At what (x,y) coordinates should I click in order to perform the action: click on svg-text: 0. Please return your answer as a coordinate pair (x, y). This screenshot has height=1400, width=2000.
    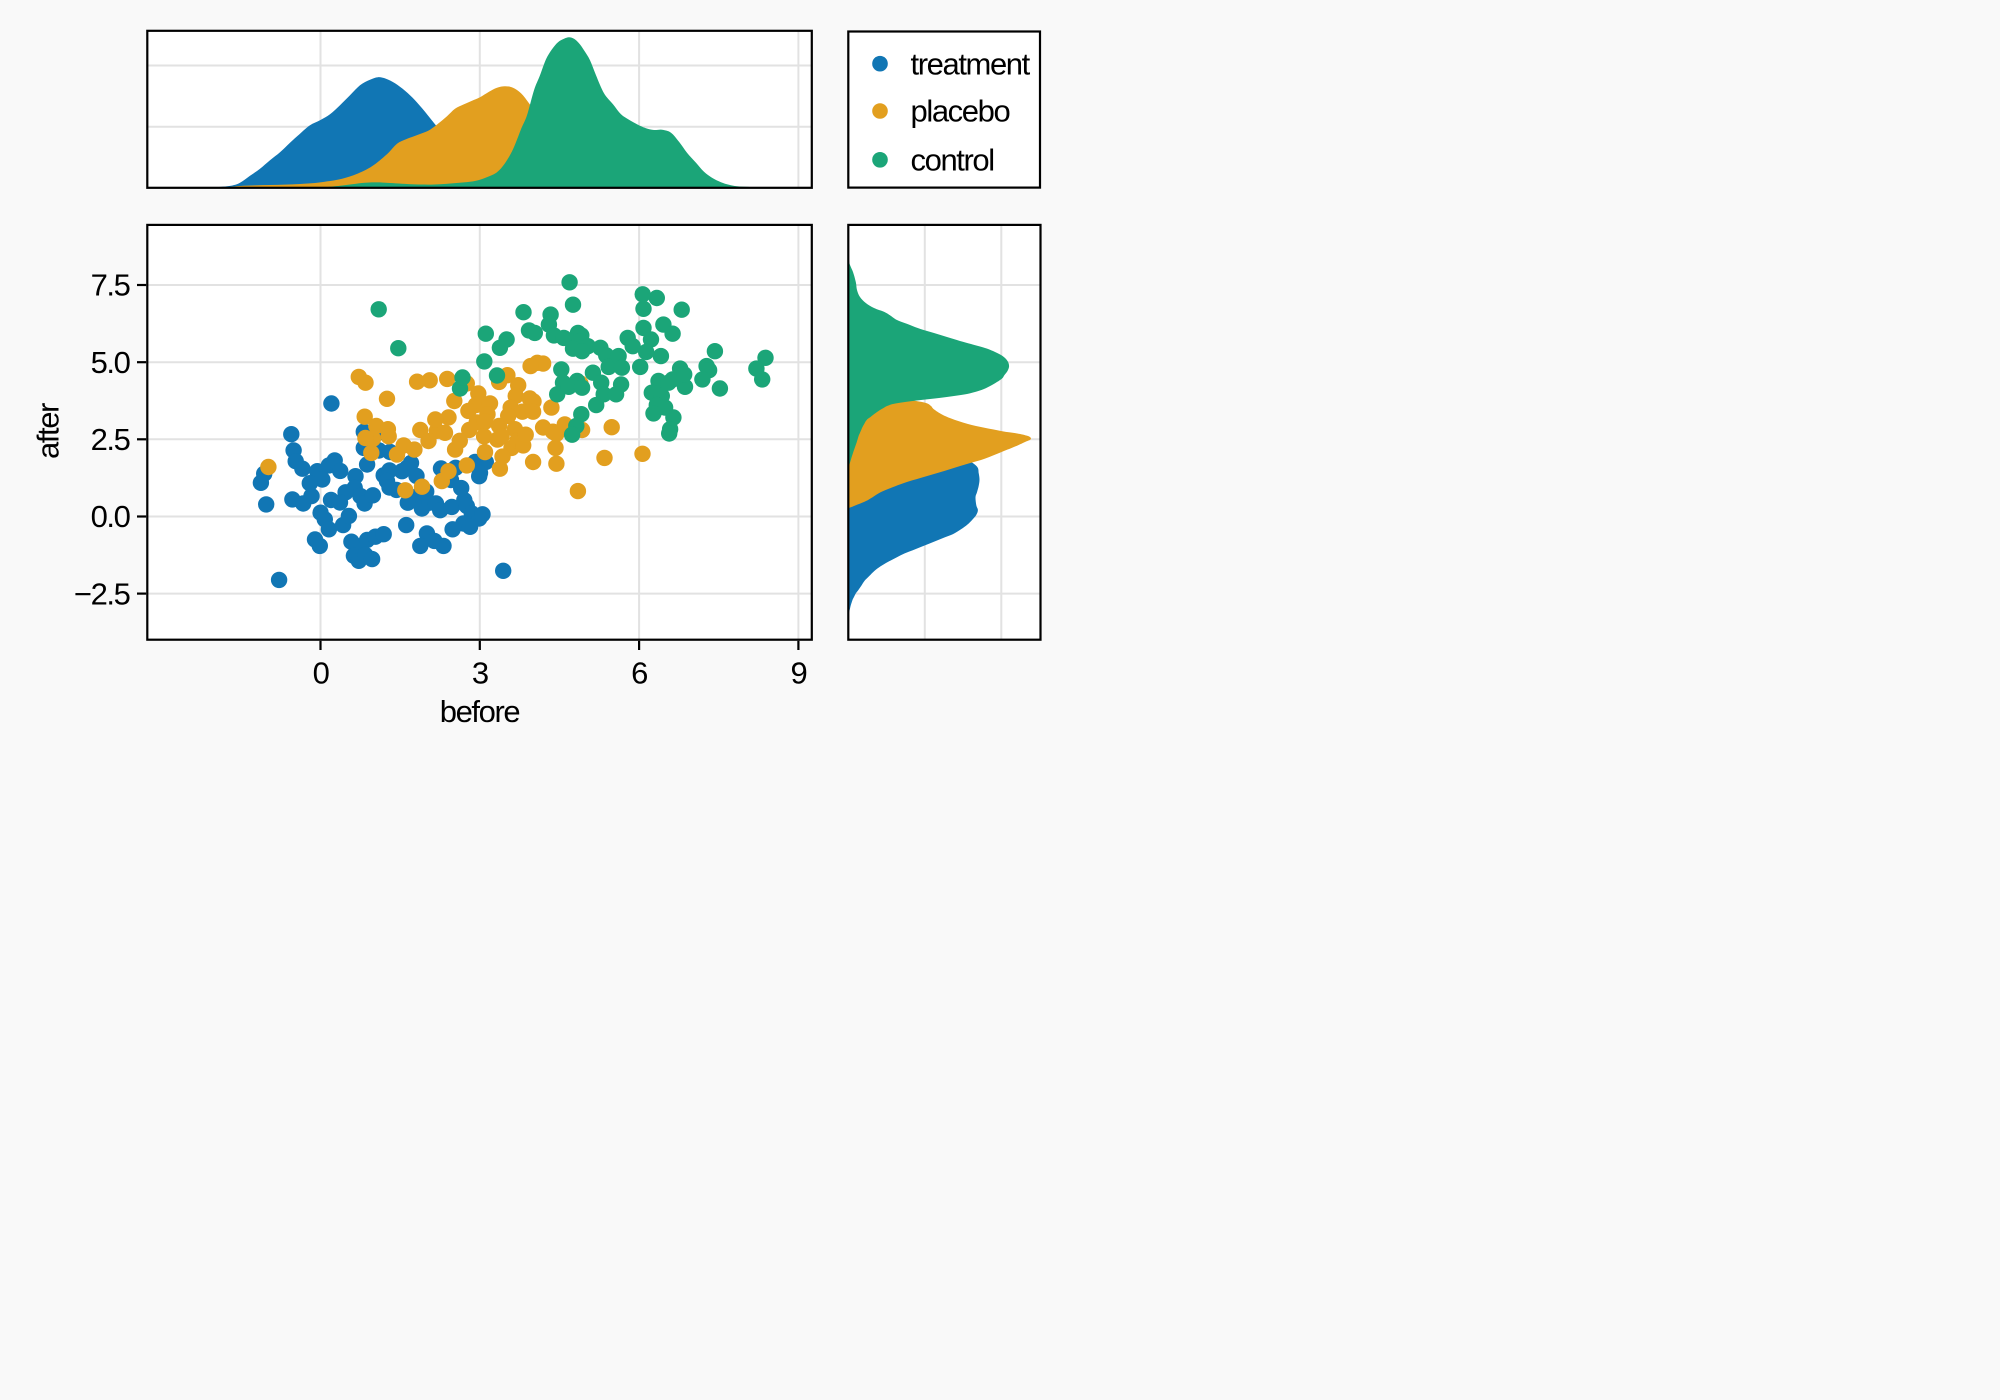
    Looking at the image, I should click on (321, 673).